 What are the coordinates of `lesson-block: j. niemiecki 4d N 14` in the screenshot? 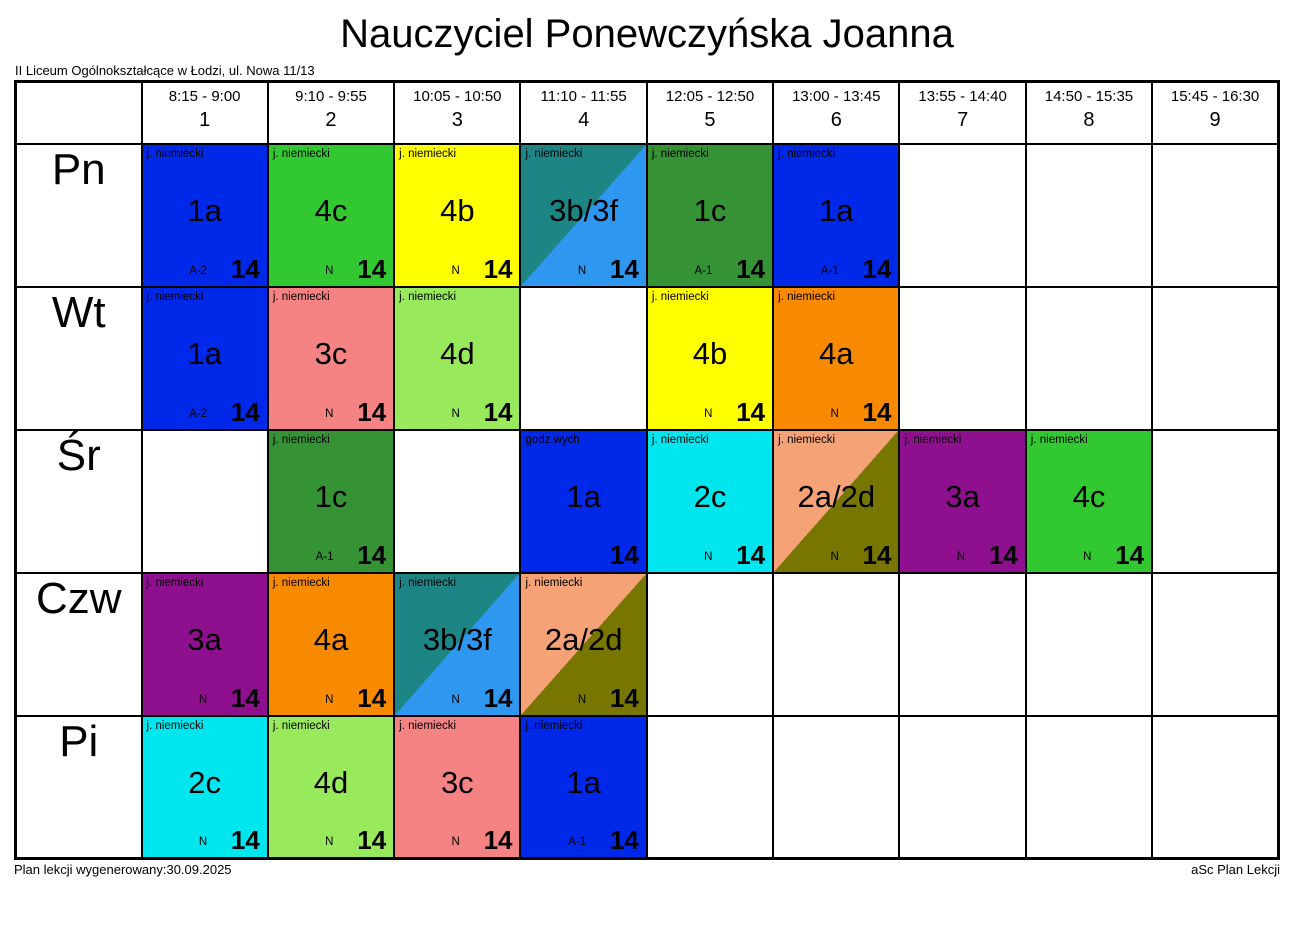 It's located at (457, 358).